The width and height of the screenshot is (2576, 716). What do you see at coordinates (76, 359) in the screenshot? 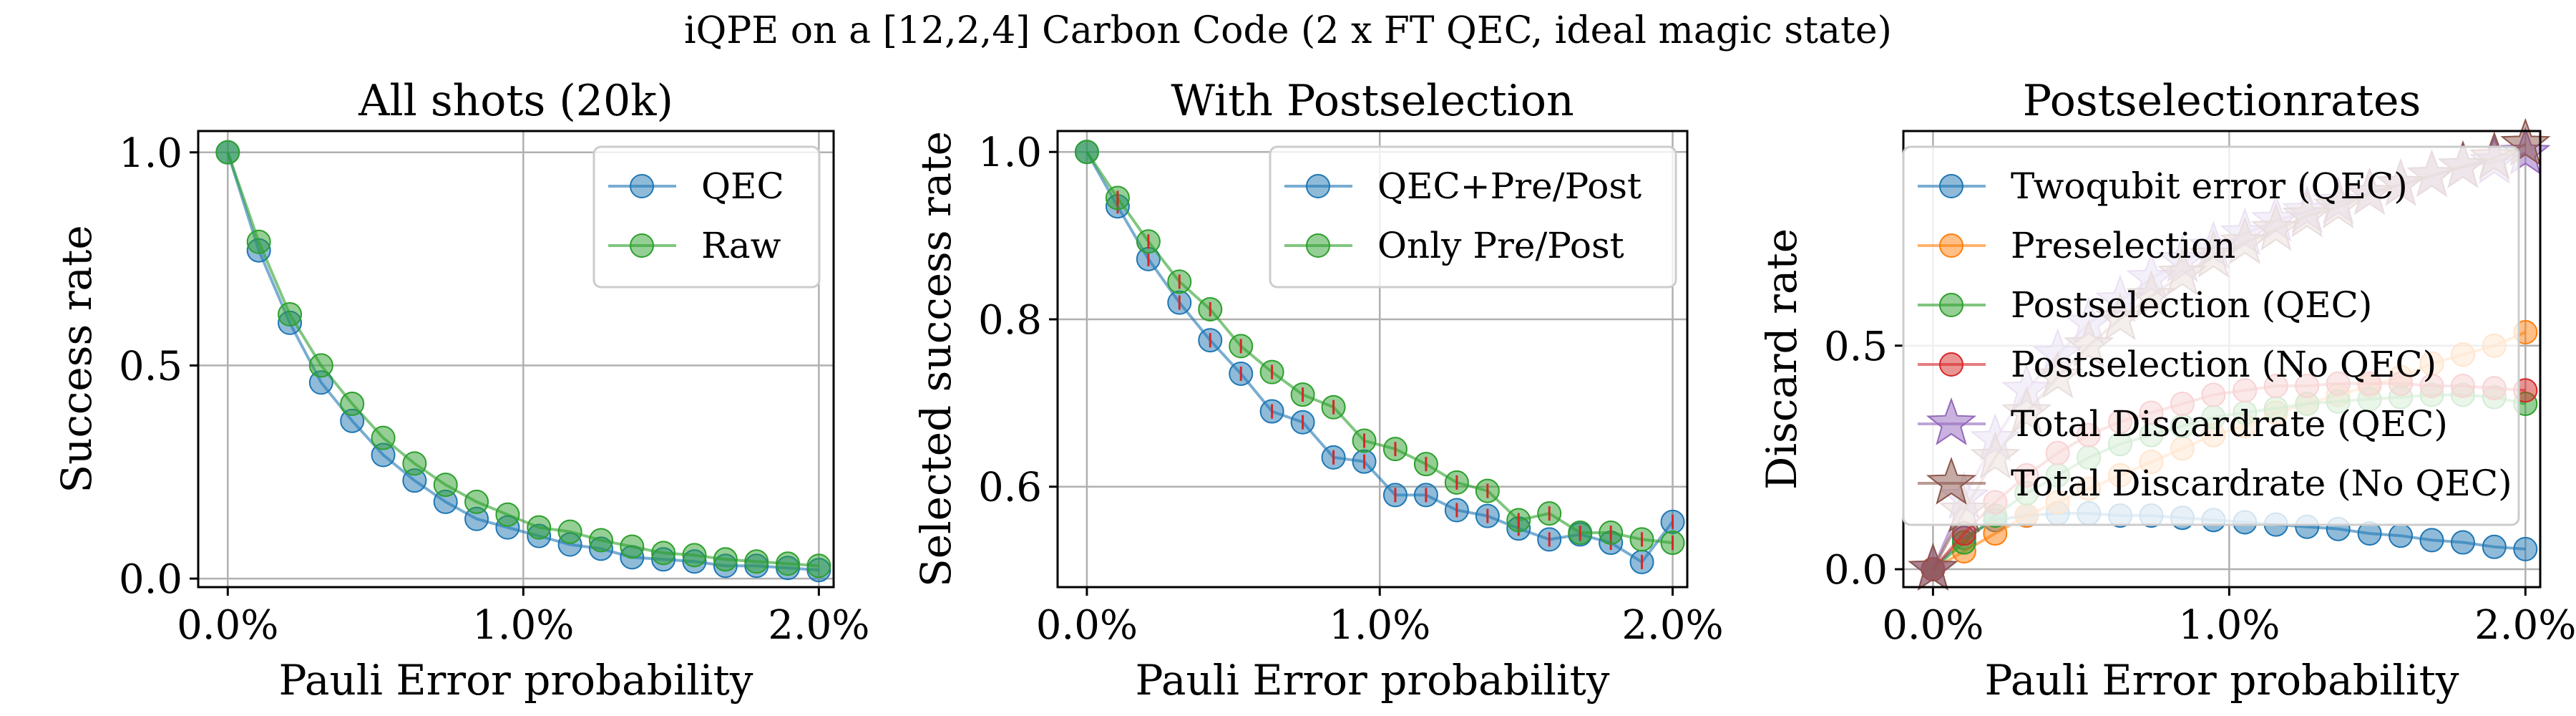
I see `y-axis-label: Success rate` at bounding box center [76, 359].